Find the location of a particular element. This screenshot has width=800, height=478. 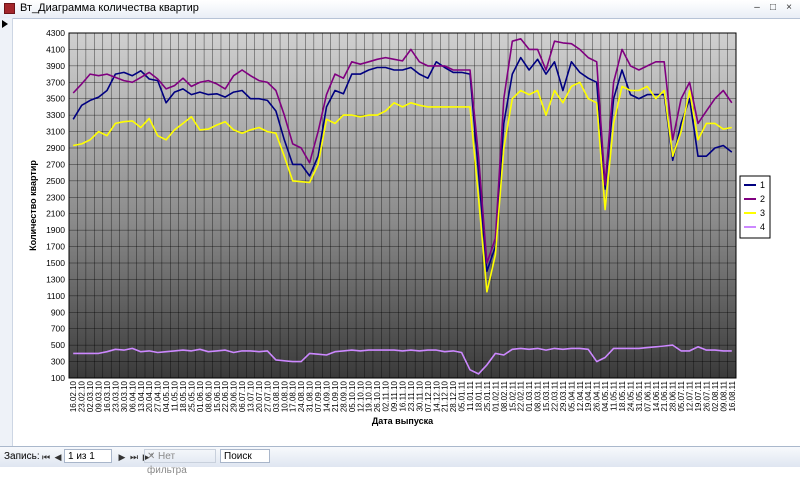

x-tick-label: 16.08.11 is located at coordinates (732, 395).